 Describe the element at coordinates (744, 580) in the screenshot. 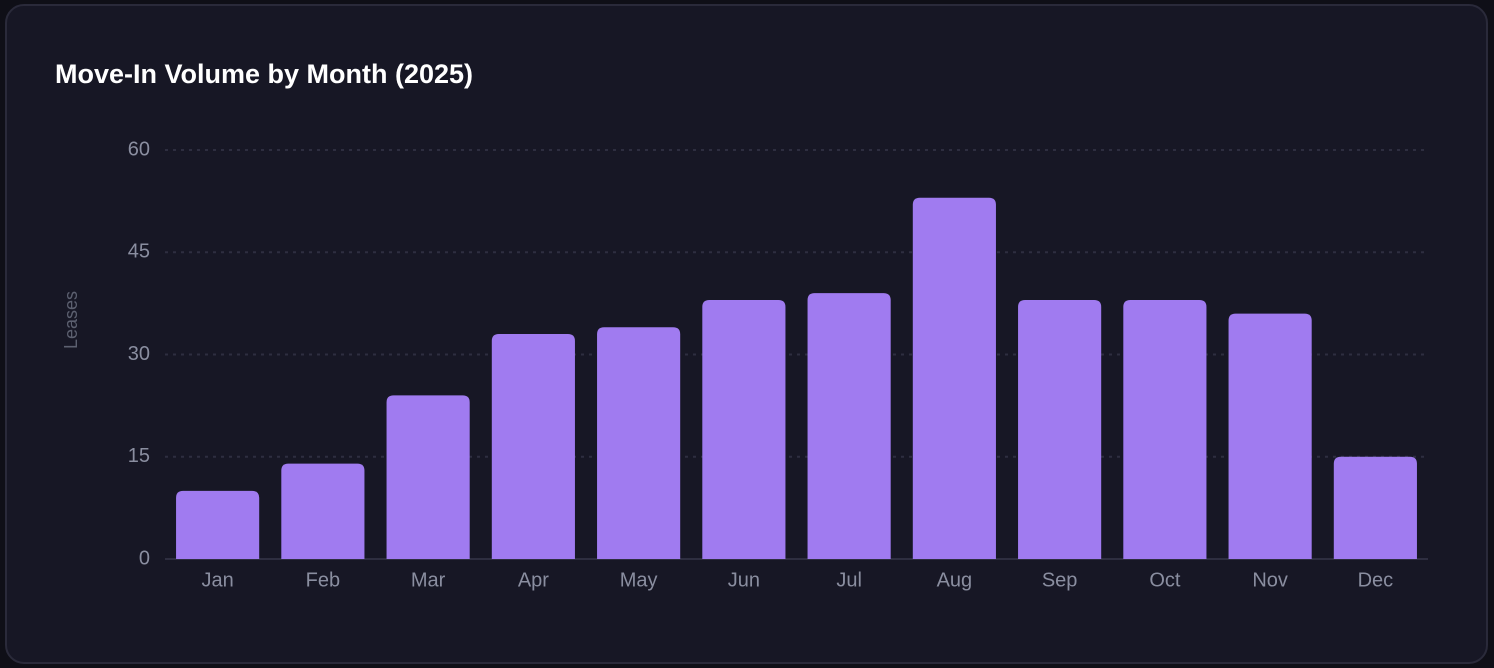

I see `x-tick-label: Jun` at that location.